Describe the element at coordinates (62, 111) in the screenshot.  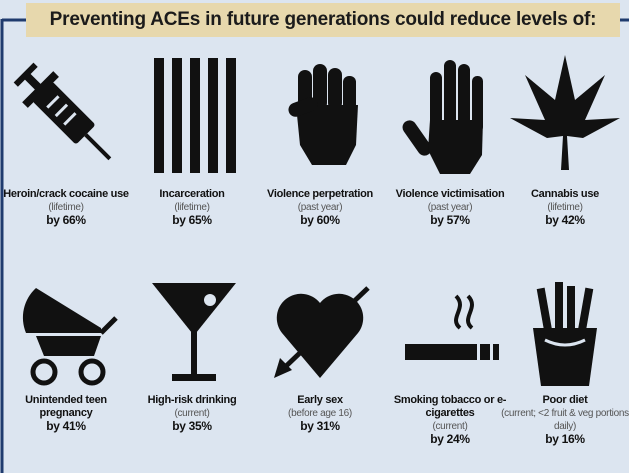
I see `syringe-icon` at that location.